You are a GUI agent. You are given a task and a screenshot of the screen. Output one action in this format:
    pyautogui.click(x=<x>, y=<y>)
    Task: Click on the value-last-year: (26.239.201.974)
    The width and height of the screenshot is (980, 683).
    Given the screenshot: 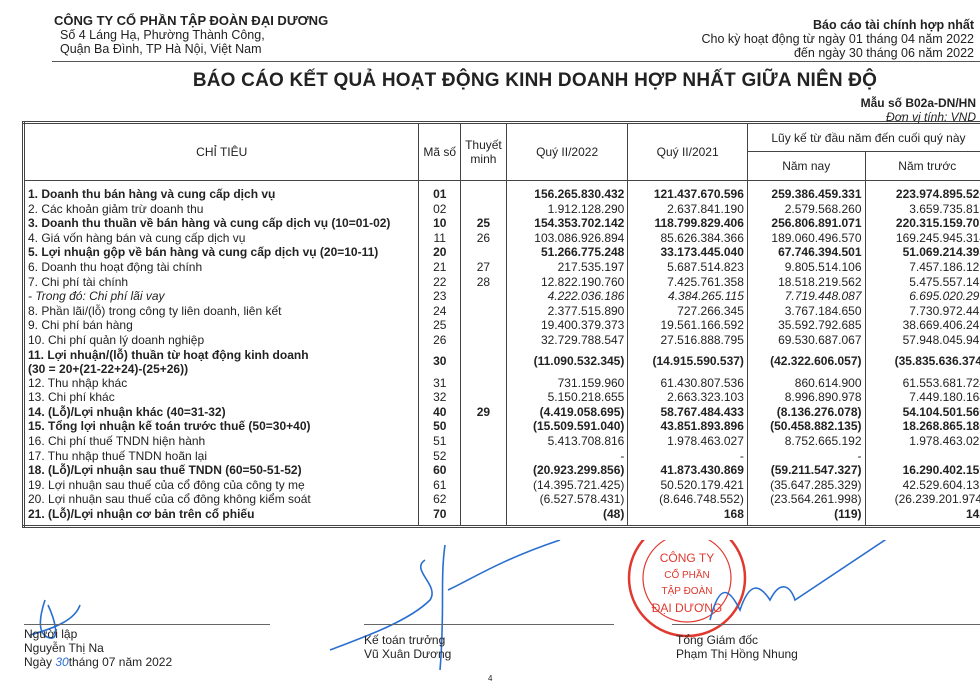 What is the action you would take?
    pyautogui.click(x=922, y=499)
    